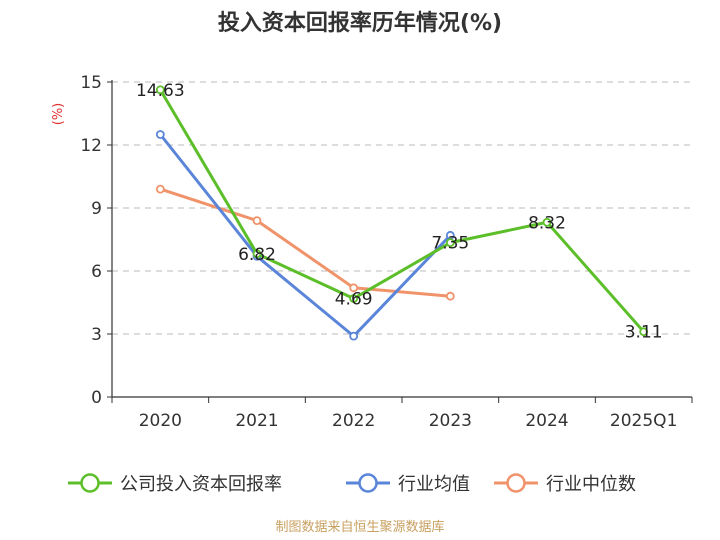 The image size is (720, 540). I want to click on y-tick-label: 12, so click(91, 146).